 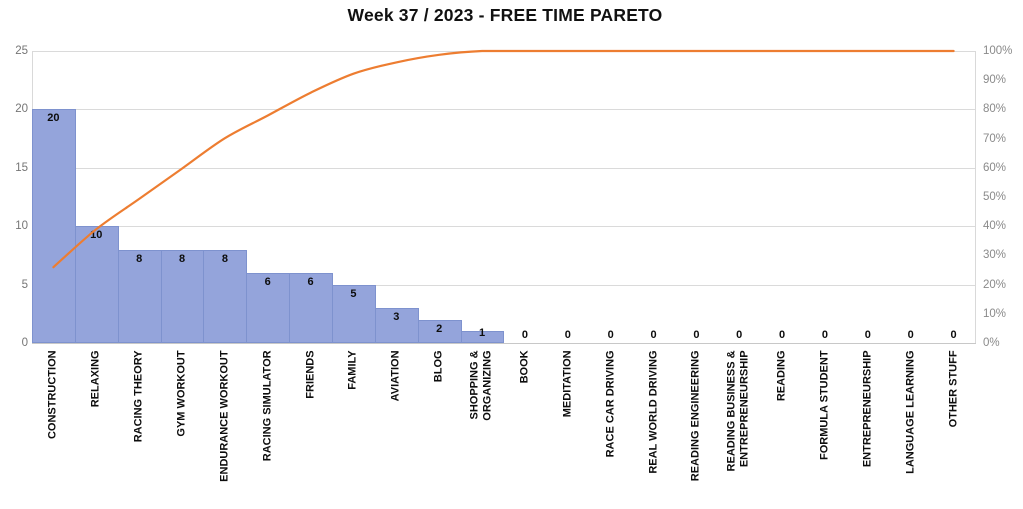 What do you see at coordinates (21, 226) in the screenshot?
I see `left-axis-tick: 10` at bounding box center [21, 226].